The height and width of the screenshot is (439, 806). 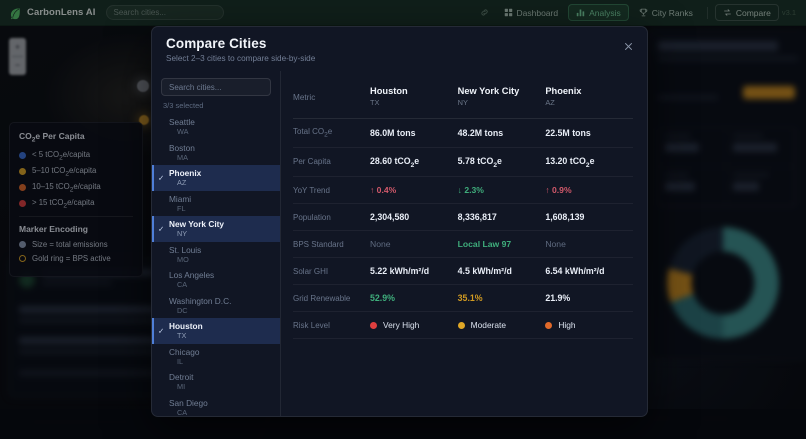 I want to click on city-state: CA, so click(x=182, y=285).